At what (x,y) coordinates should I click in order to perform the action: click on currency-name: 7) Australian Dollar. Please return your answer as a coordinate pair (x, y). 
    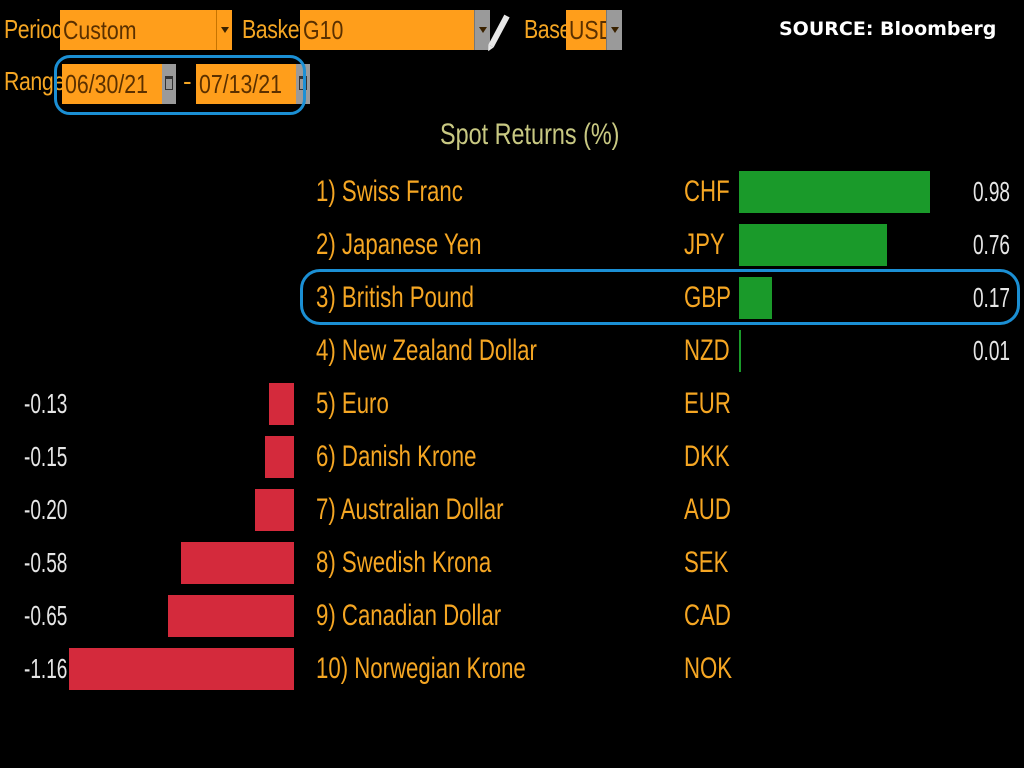
    Looking at the image, I should click on (410, 509).